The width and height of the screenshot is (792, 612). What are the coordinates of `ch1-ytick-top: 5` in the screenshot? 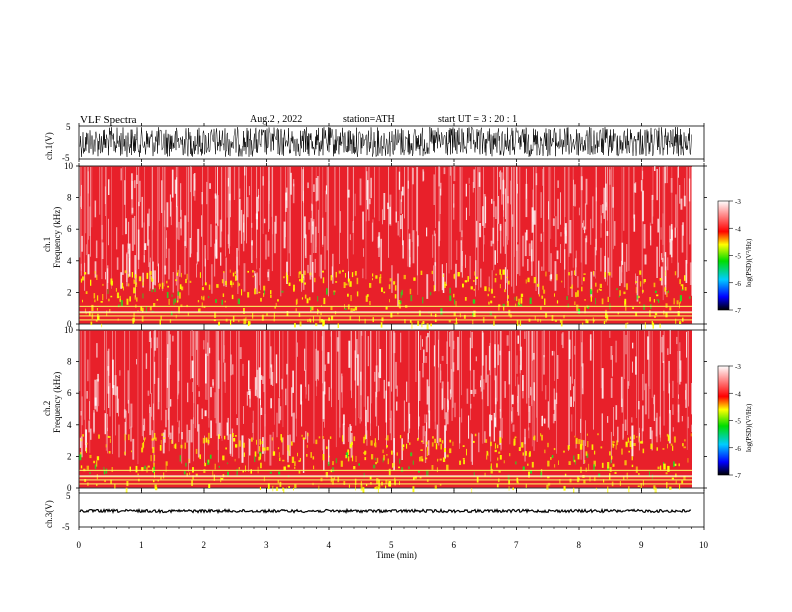 It's located at (68, 127).